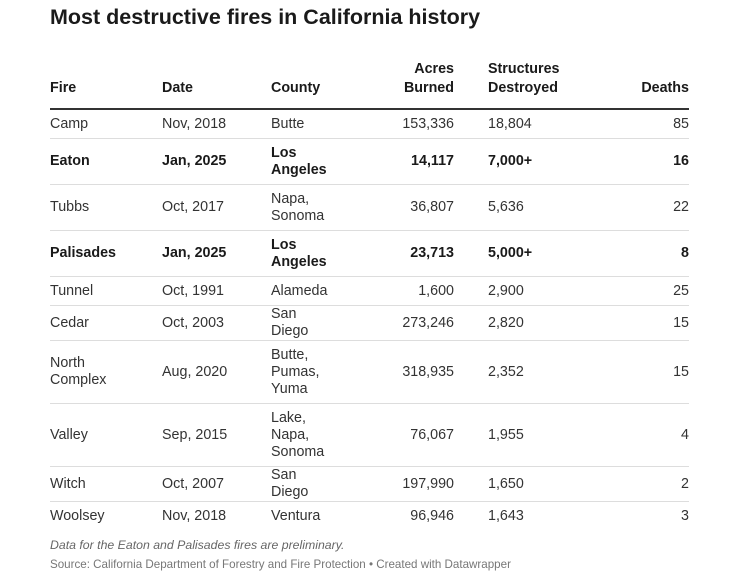  What do you see at coordinates (69, 123) in the screenshot?
I see `fire-name: Camp` at bounding box center [69, 123].